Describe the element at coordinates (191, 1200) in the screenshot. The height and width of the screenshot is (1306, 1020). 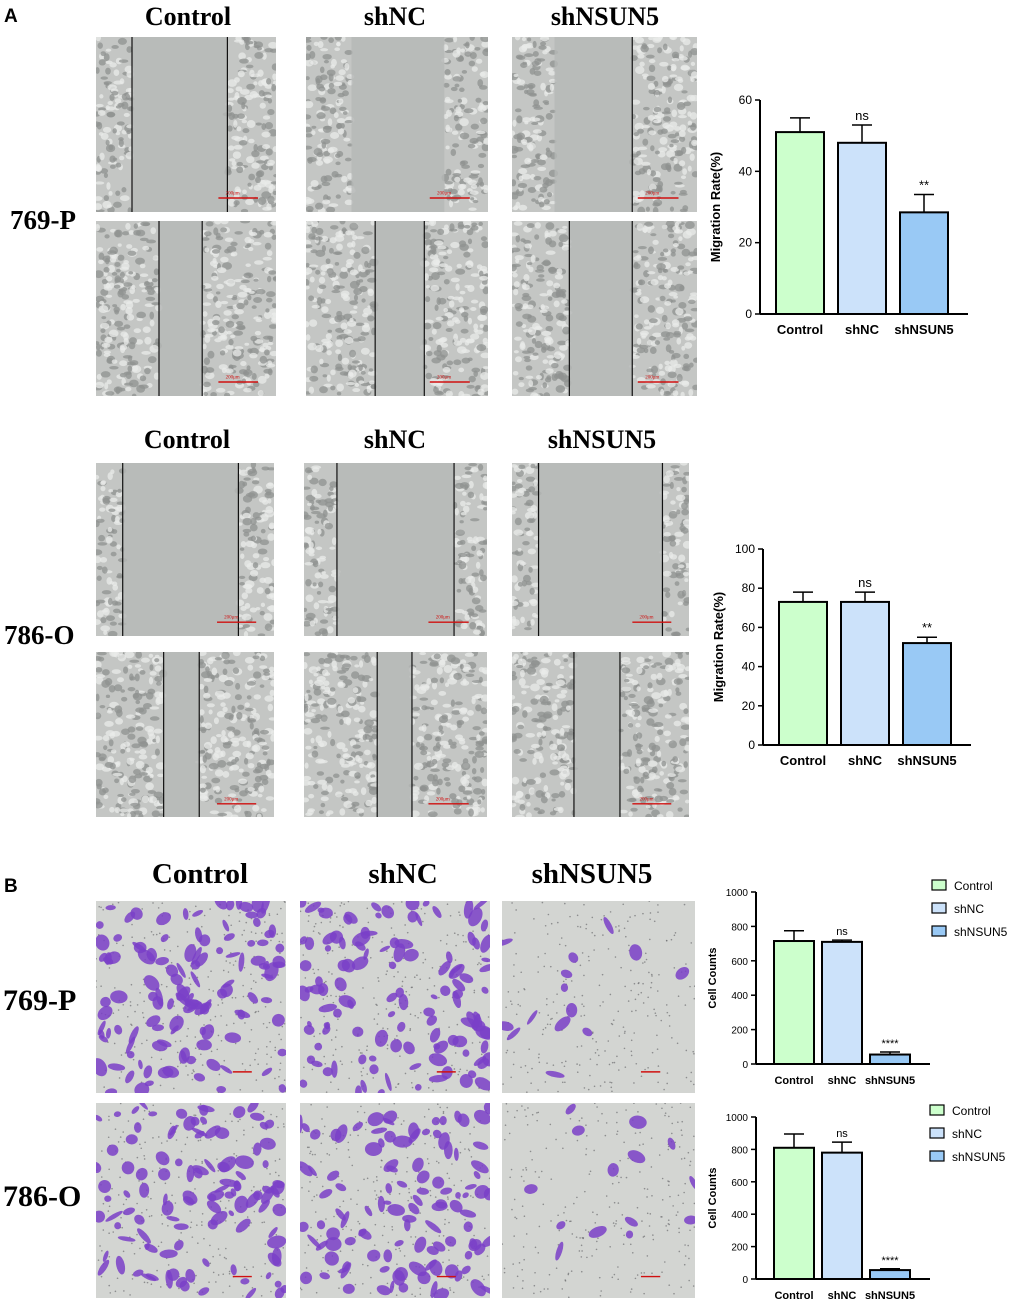
I see `transwell-image-786-control` at that location.